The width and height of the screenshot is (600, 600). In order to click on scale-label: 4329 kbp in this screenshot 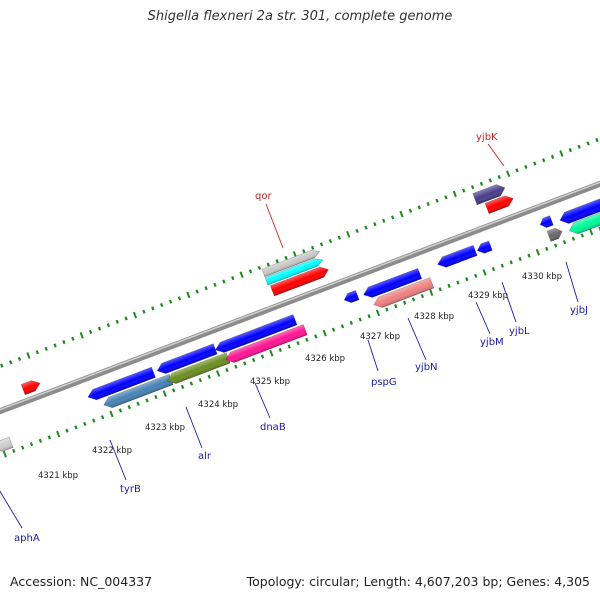, I will do `click(488, 296)`.